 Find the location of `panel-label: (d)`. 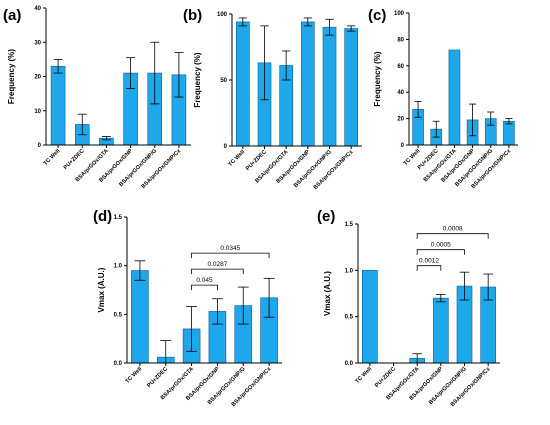

panel-label: (d) is located at coordinates (102, 216).